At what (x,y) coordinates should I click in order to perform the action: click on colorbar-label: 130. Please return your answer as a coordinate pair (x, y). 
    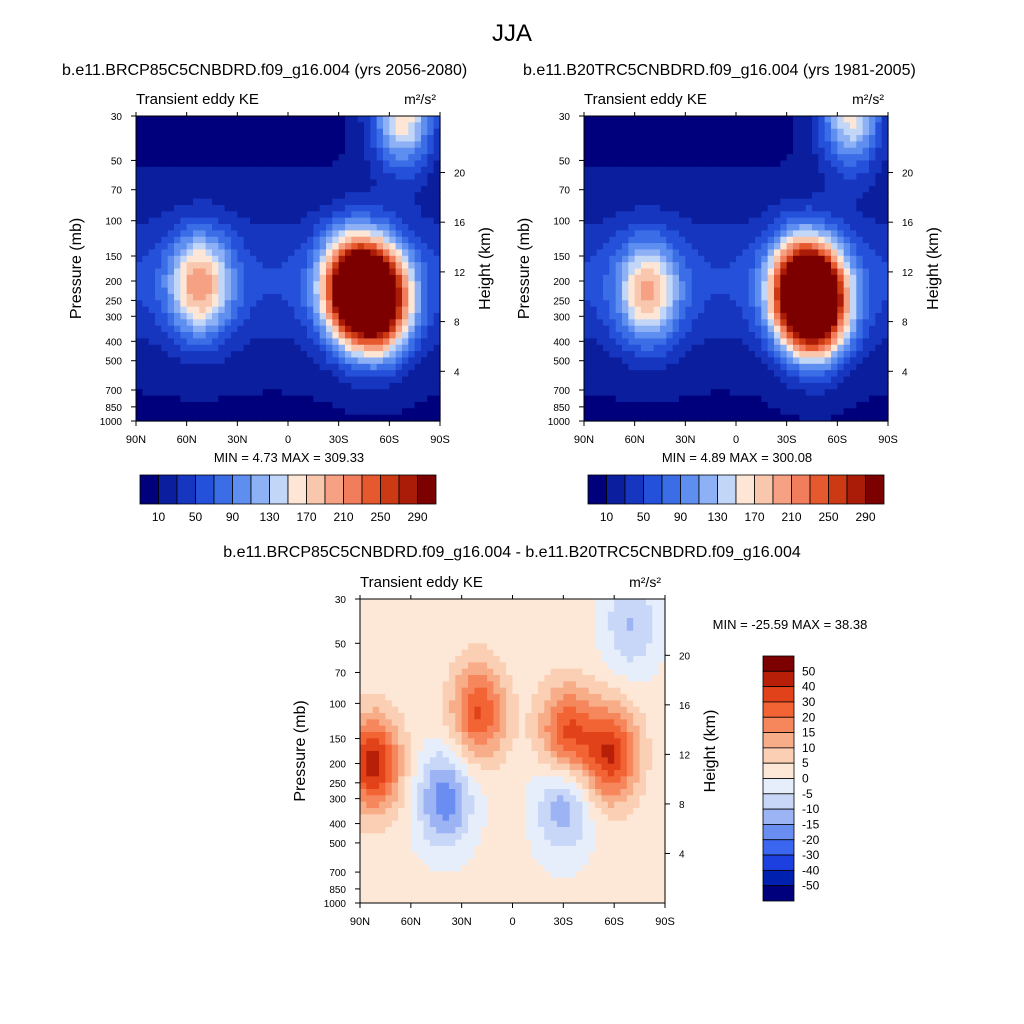
    Looking at the image, I should click on (269, 517).